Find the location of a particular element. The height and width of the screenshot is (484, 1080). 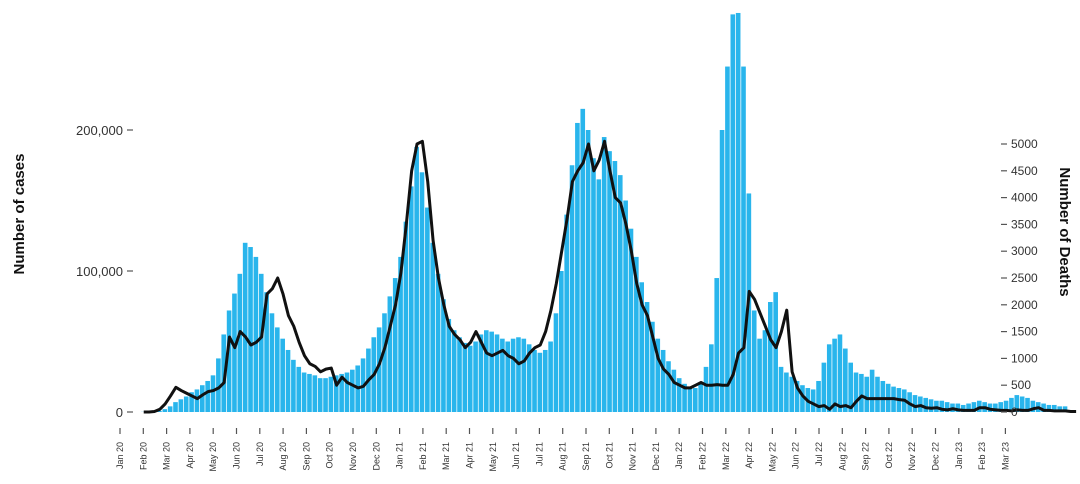

x-tick-label: Jul 21 is located at coordinates (539, 454).